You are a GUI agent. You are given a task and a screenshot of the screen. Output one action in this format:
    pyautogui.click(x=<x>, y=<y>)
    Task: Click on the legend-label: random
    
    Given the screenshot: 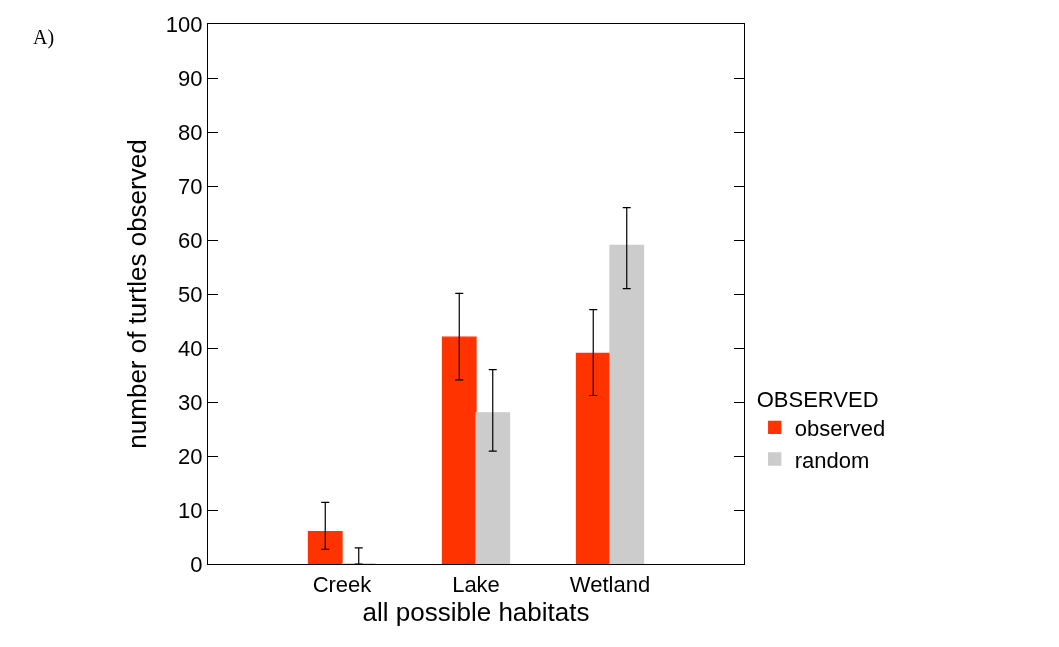 What is the action you would take?
    pyautogui.click(x=832, y=460)
    